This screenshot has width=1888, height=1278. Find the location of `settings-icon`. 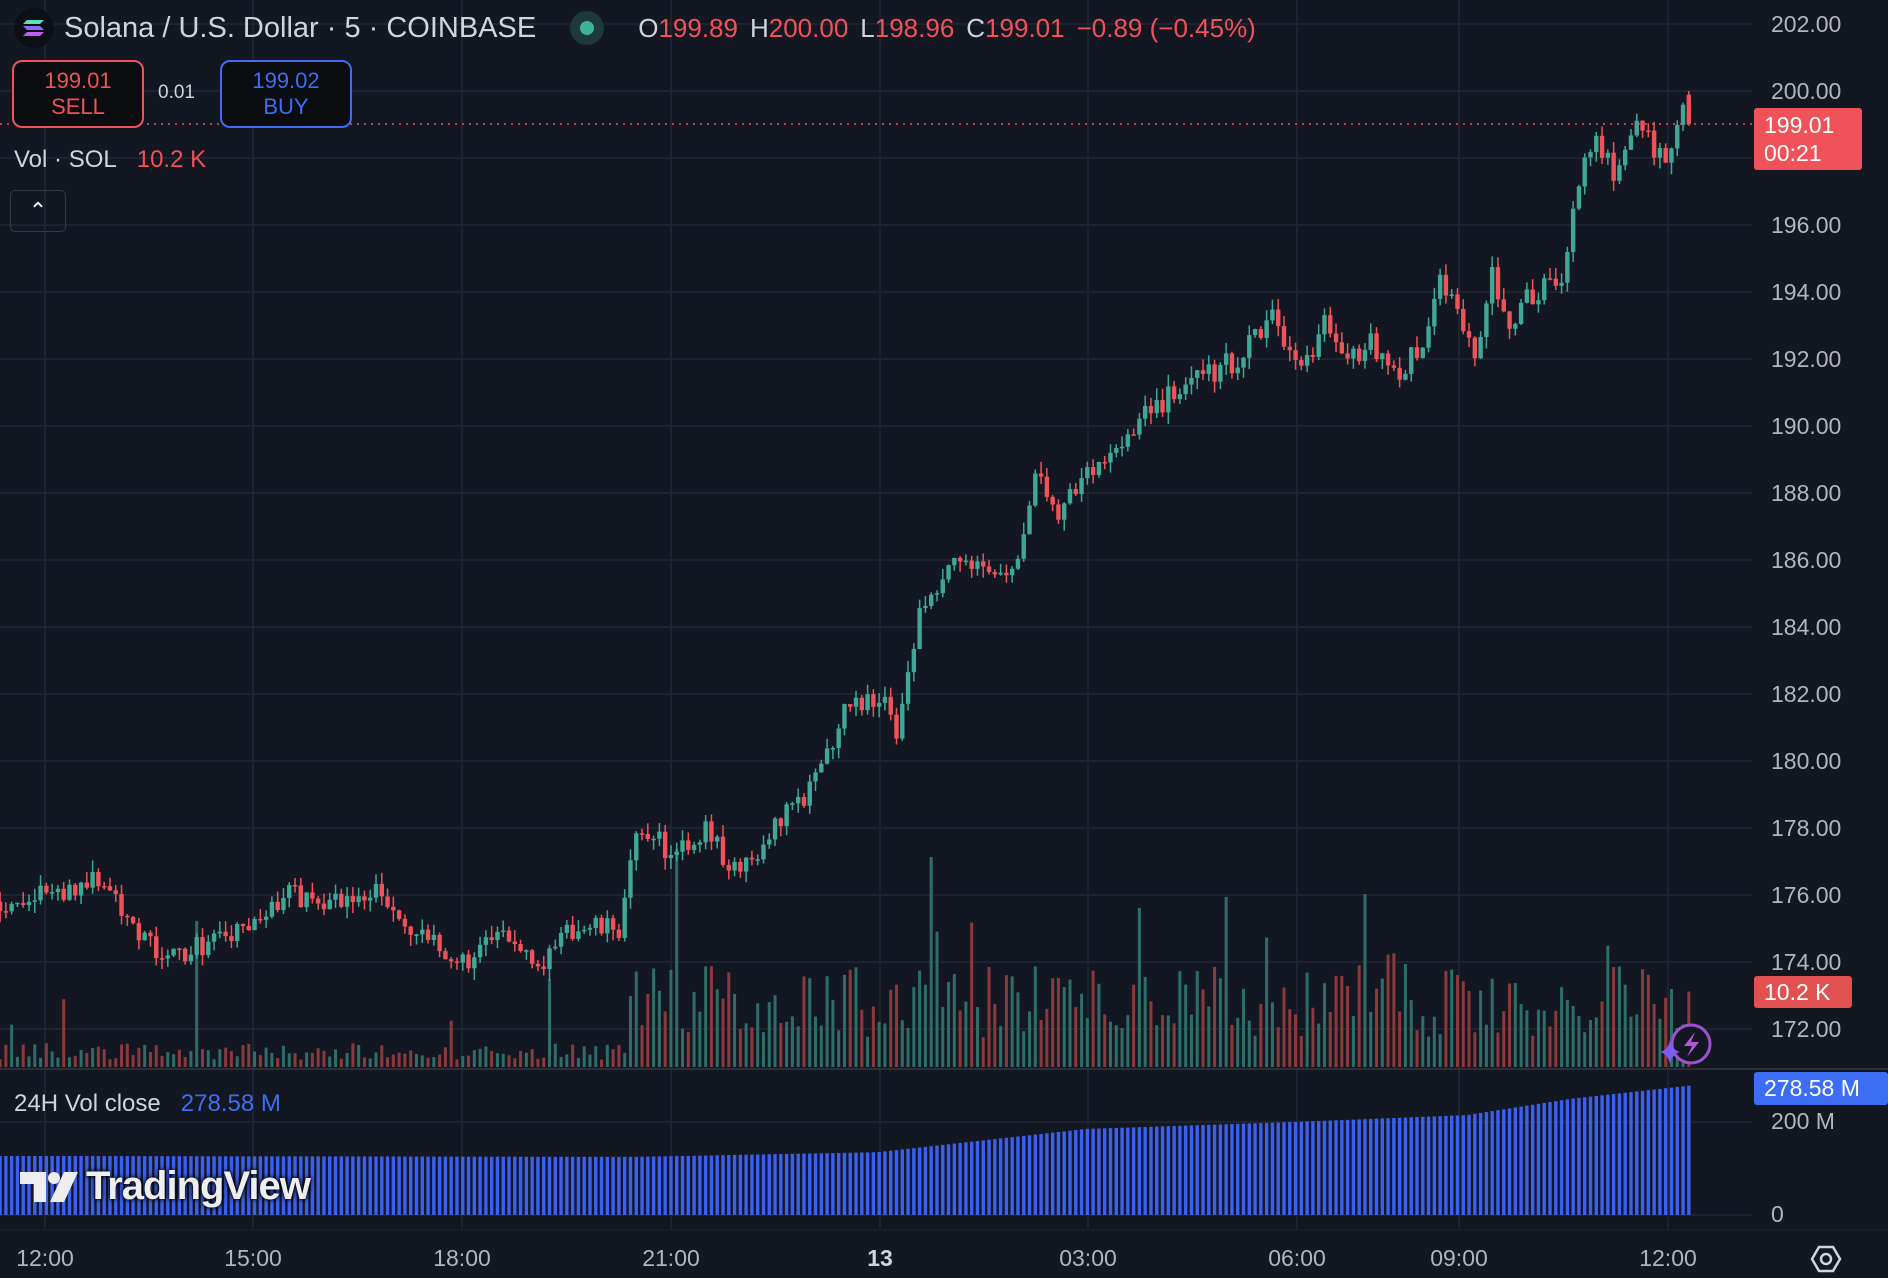

settings-icon is located at coordinates (1826, 1259).